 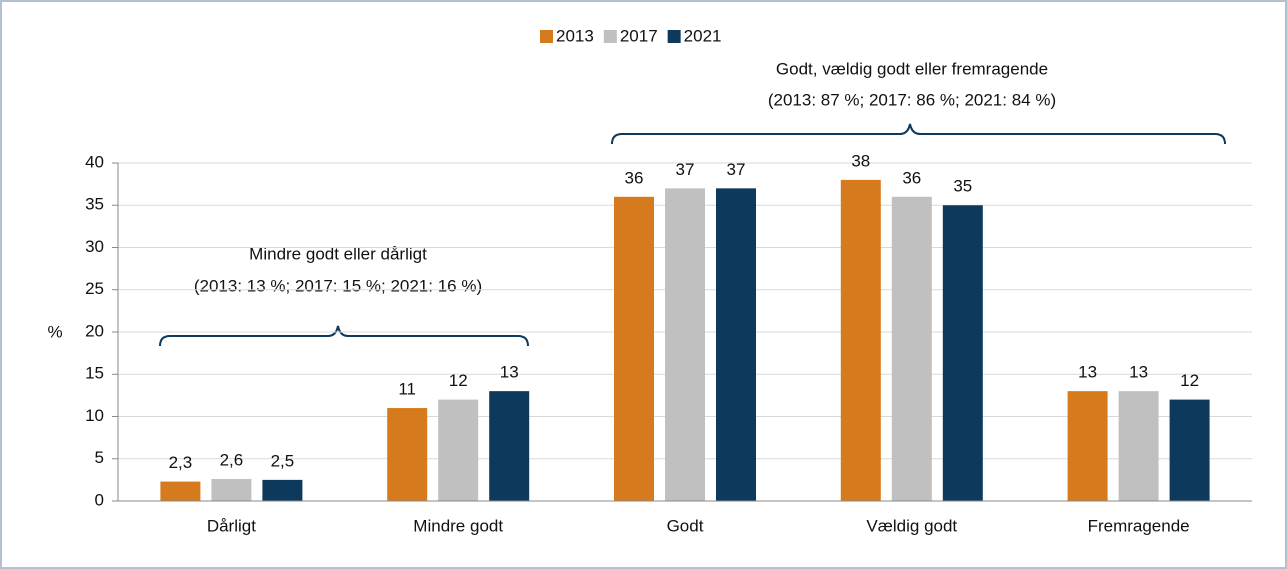 I want to click on value-label: 38, so click(x=860, y=160).